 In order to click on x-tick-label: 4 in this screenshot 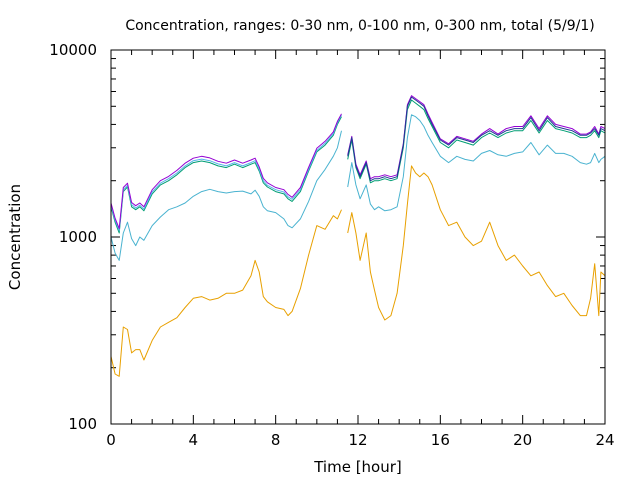, I will do `click(194, 440)`.